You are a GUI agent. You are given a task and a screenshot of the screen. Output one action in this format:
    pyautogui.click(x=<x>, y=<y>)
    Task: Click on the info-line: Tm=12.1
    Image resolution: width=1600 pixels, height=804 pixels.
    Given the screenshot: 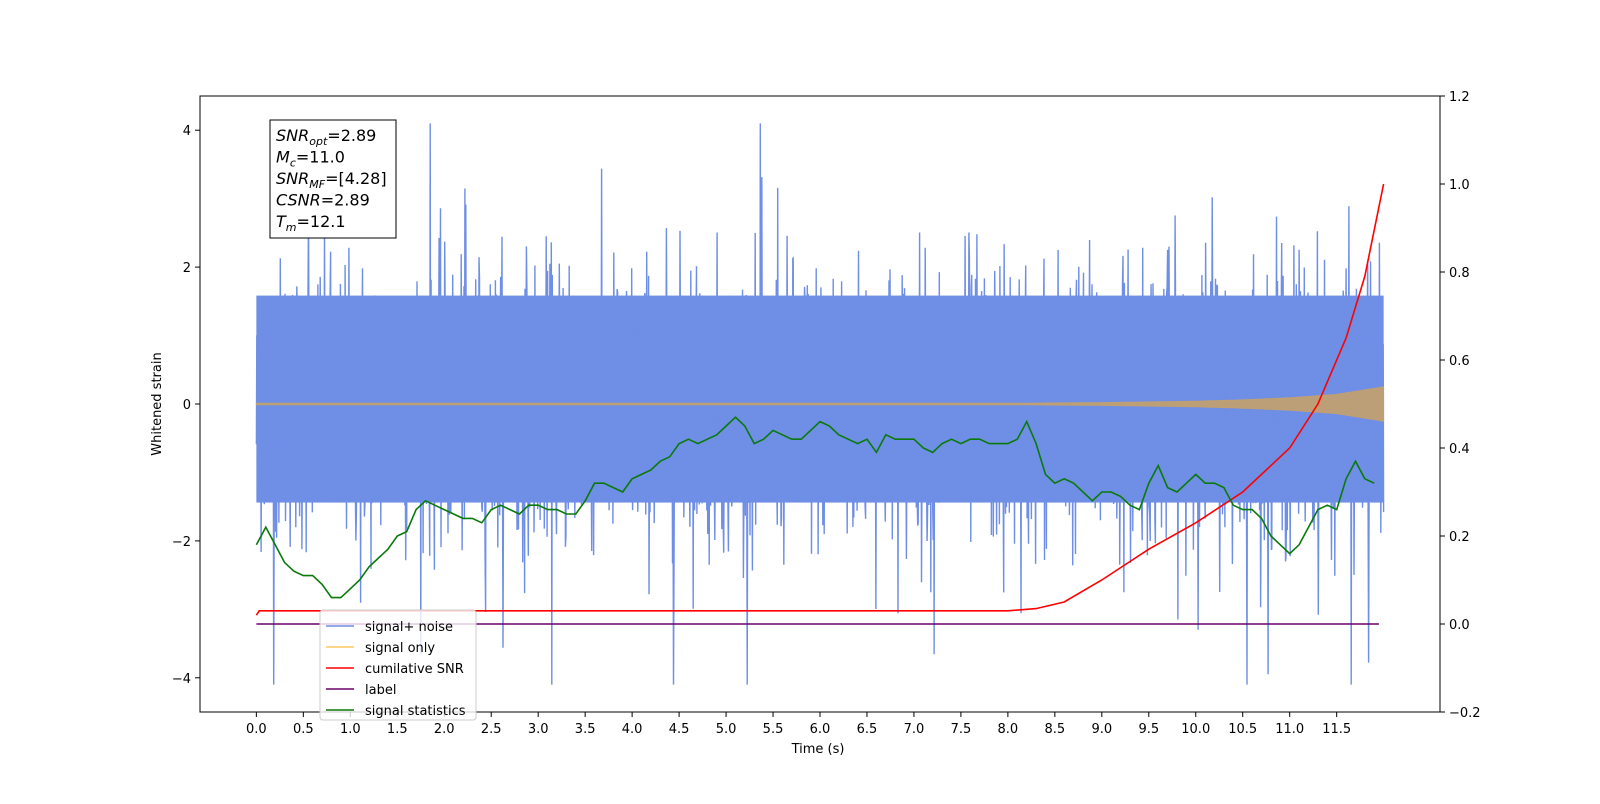 What is the action you would take?
    pyautogui.click(x=311, y=223)
    